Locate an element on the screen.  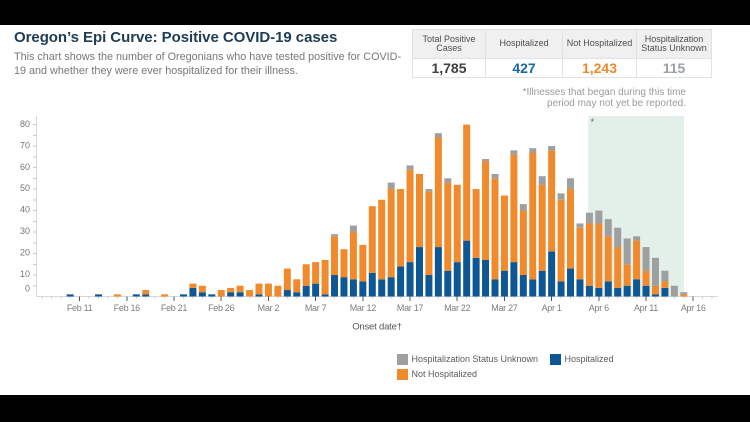
svg-text: 30 is located at coordinates (25, 231).